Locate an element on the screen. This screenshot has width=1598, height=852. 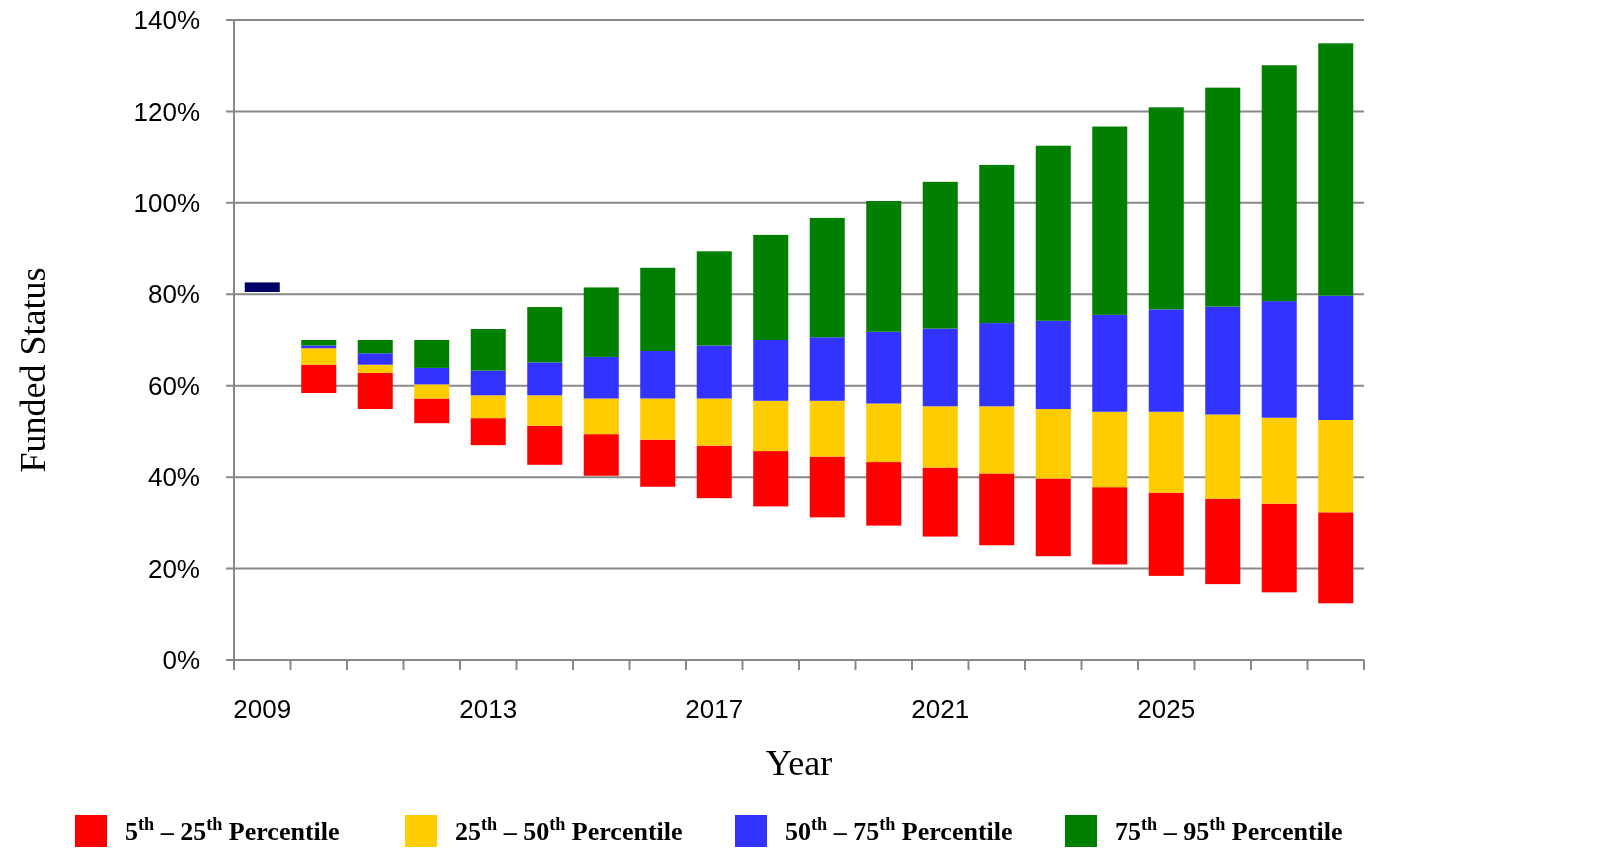
legend-label: 25$^{th}$ – 50$^{th}$ Percentile is located at coordinates (569, 830).